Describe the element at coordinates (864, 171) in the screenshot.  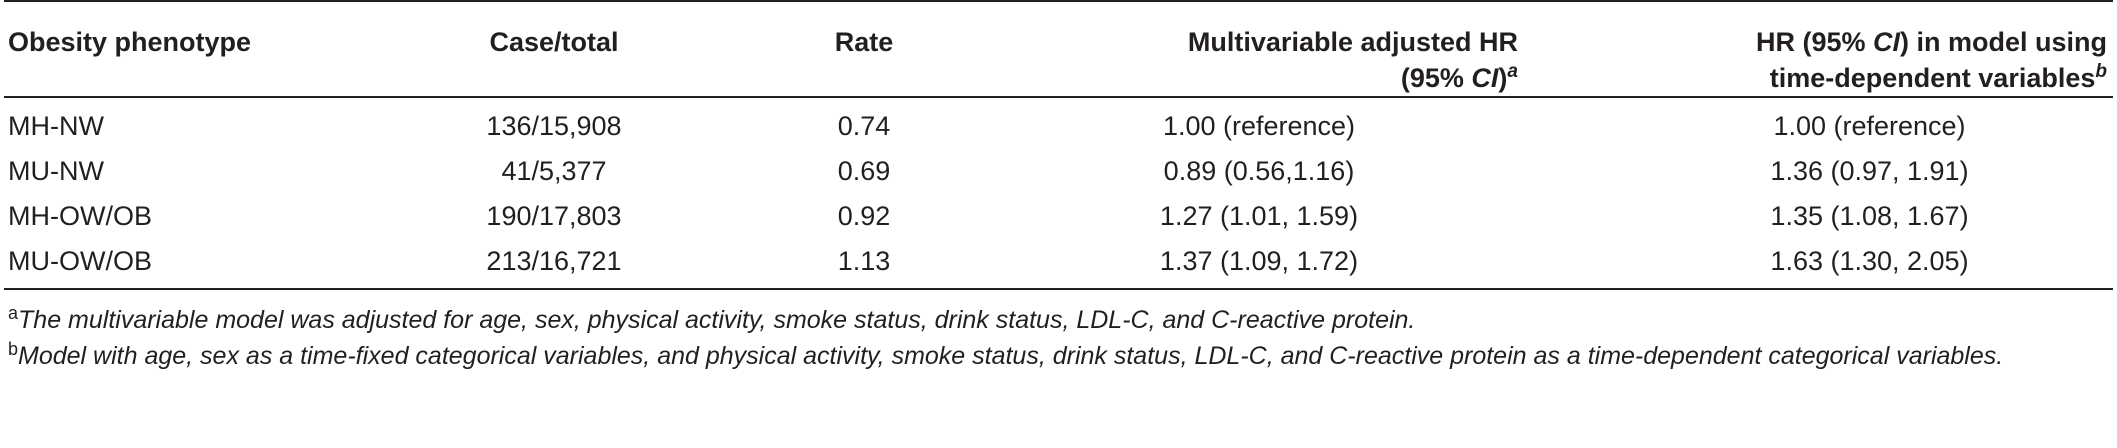
I see `cell-rate: 0.69` at that location.